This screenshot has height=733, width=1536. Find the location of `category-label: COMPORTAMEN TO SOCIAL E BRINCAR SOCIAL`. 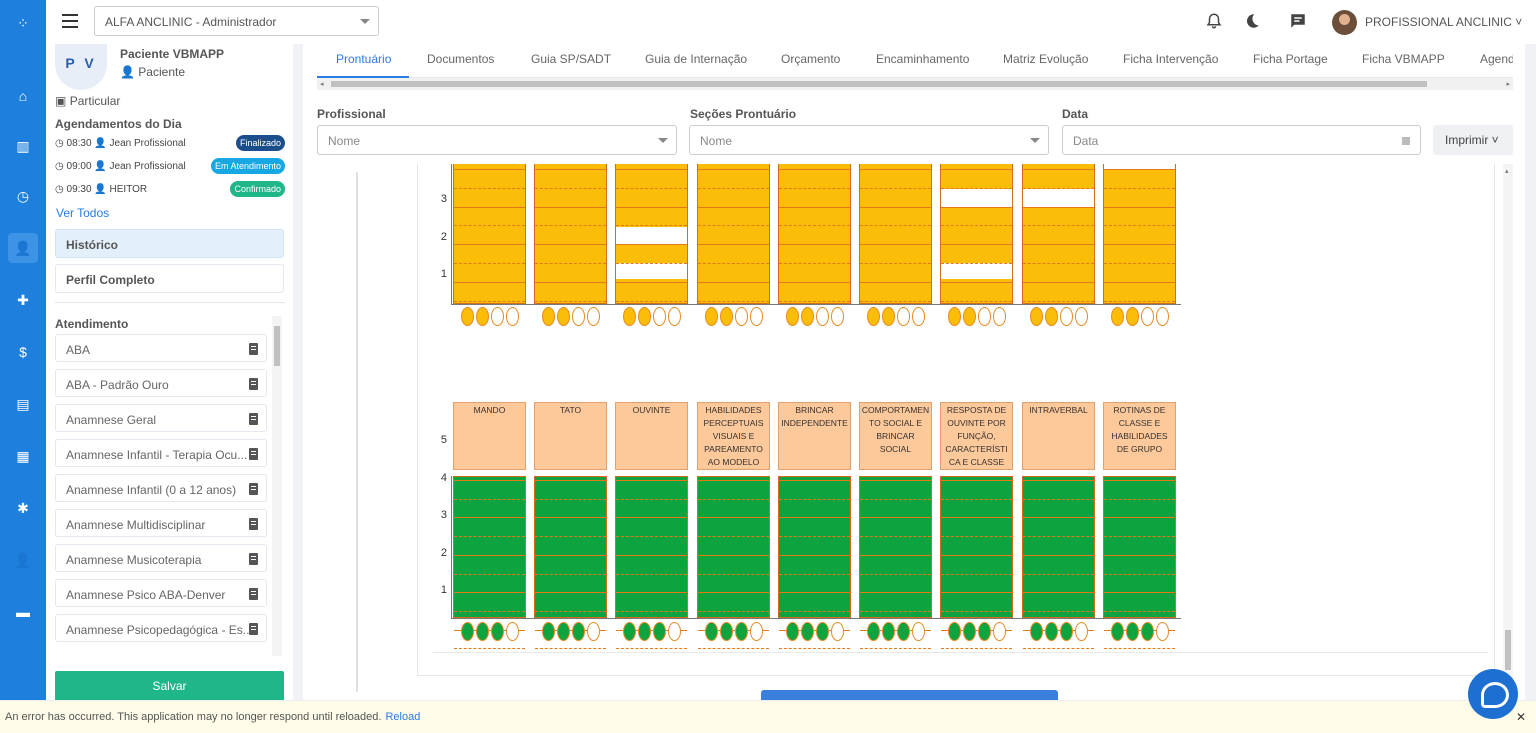

category-label: COMPORTAMEN TO SOCIAL E BRINCAR SOCIAL is located at coordinates (895, 436).